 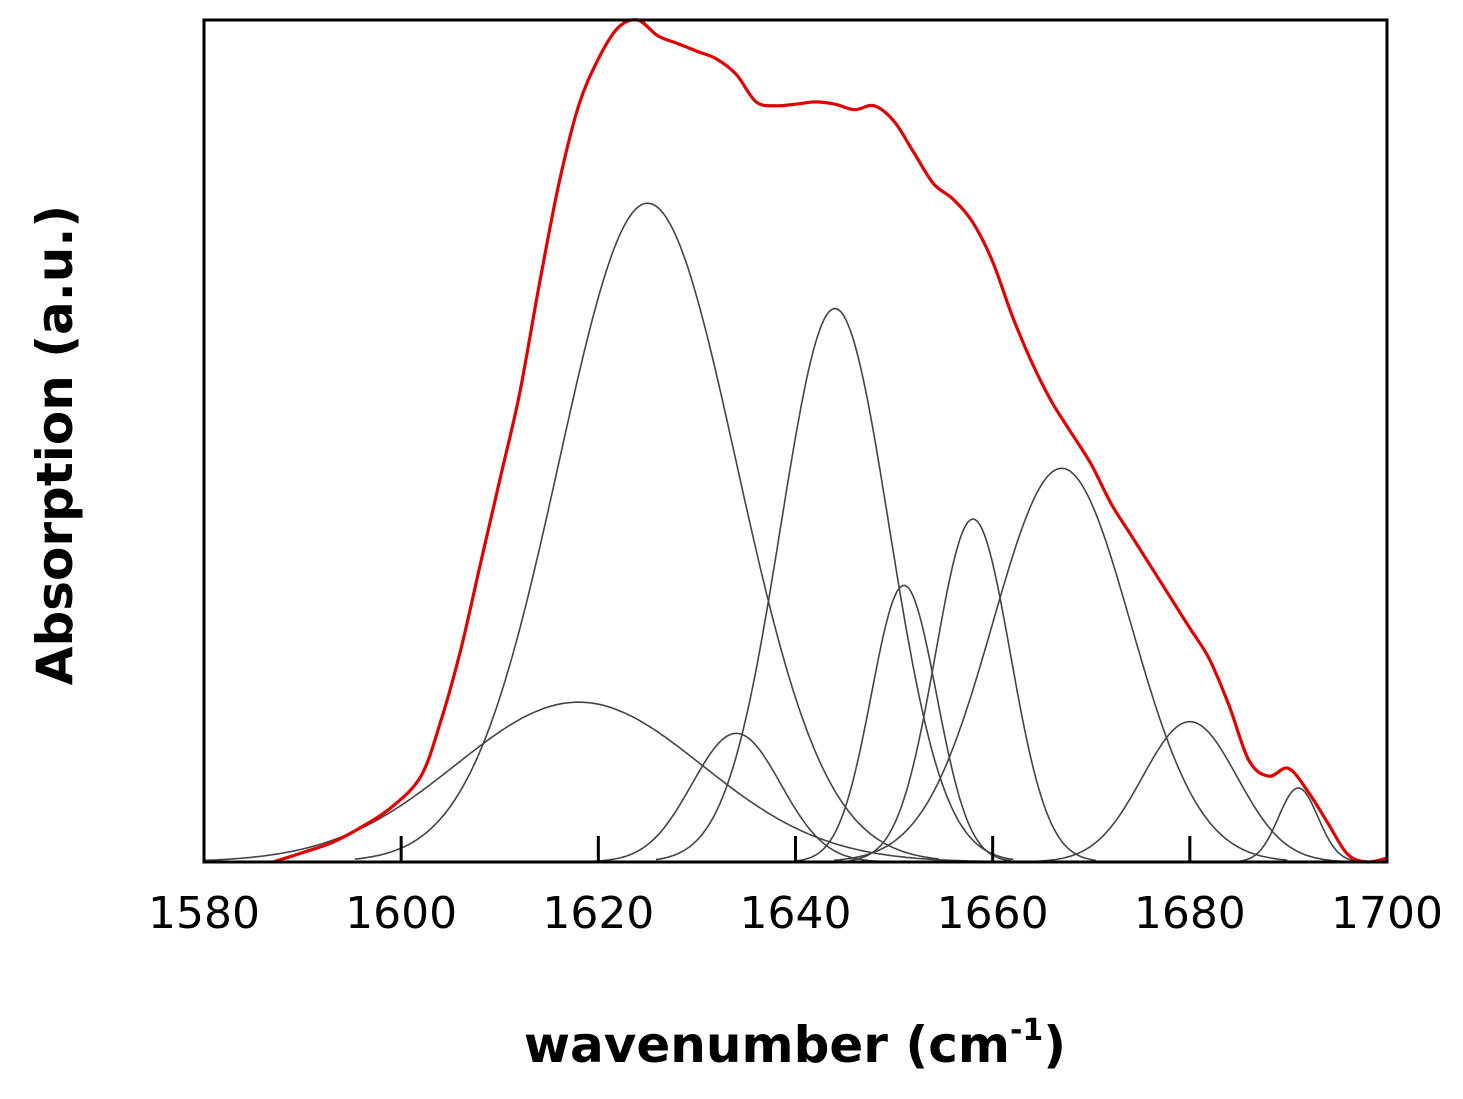 I want to click on x-tick-label: 1580, so click(x=204, y=913).